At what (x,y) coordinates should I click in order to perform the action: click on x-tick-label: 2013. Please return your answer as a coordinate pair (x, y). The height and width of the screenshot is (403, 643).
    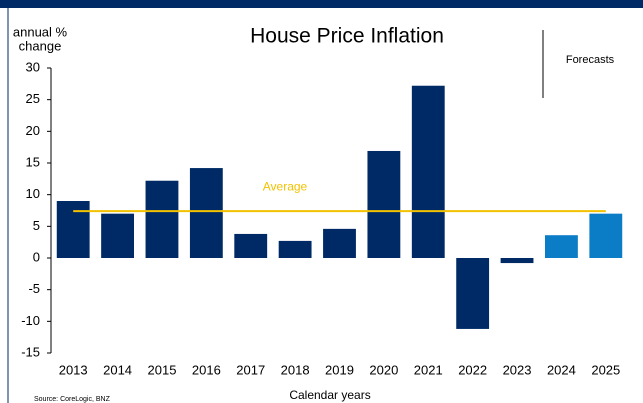
    Looking at the image, I should click on (73, 369).